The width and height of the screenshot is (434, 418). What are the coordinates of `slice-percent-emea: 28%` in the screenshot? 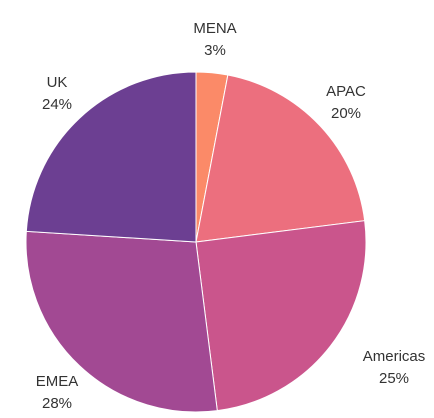 It's located at (57, 403).